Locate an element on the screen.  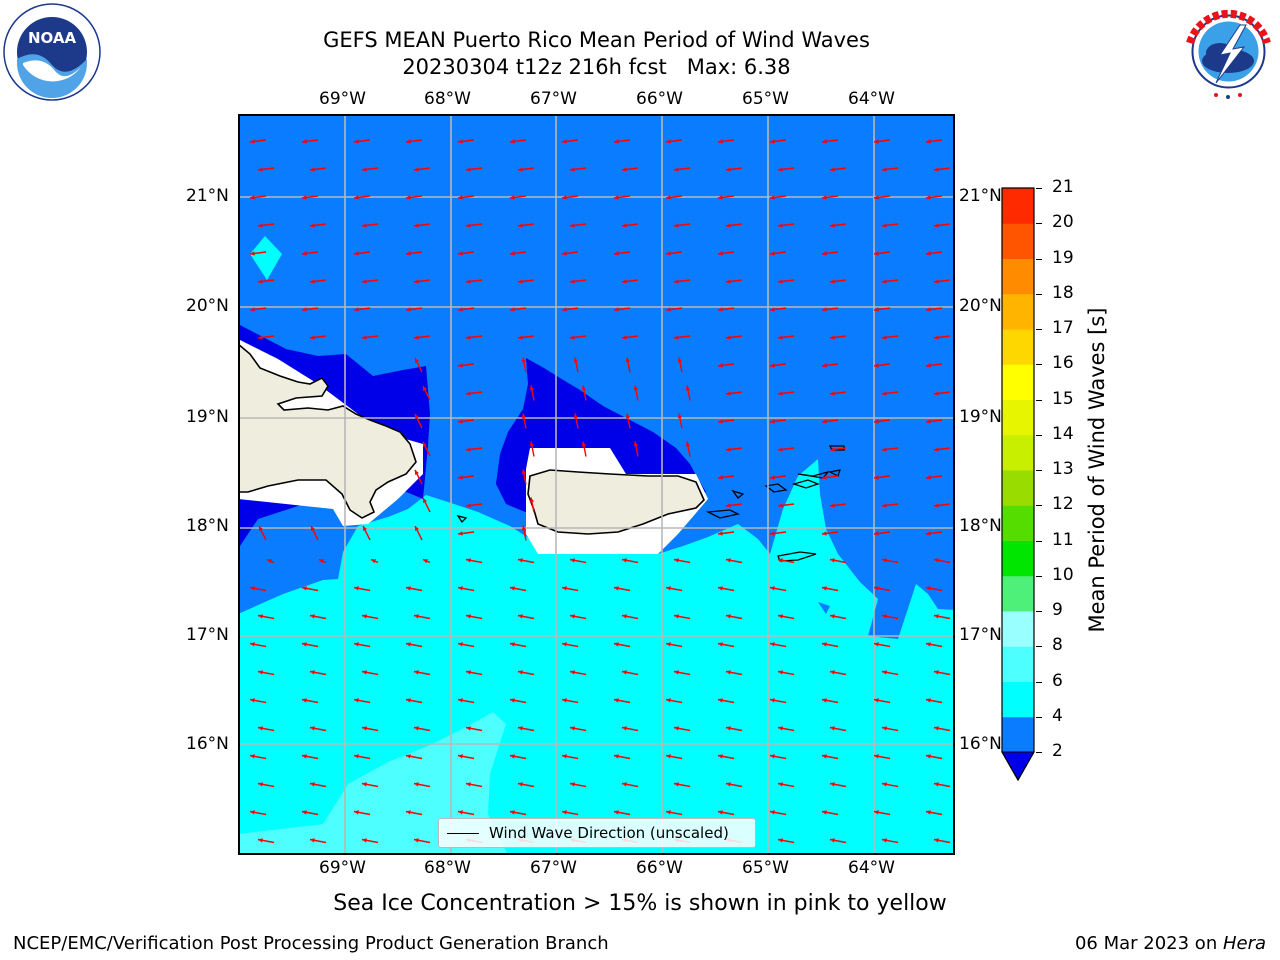
footer-host: Hera is located at coordinates (1244, 943).